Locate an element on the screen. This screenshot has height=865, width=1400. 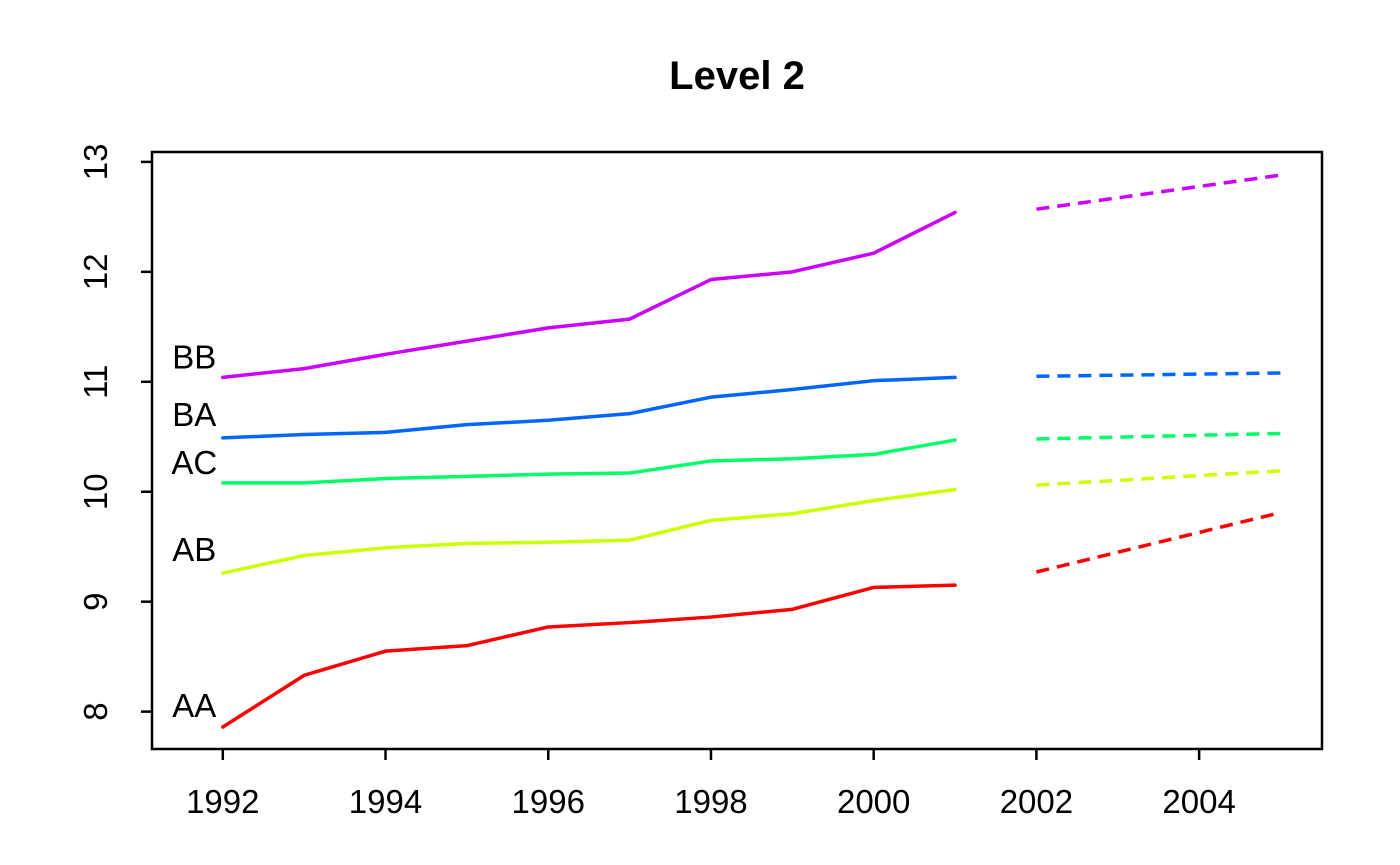
x-tick-label: 2004 is located at coordinates (1198, 801).